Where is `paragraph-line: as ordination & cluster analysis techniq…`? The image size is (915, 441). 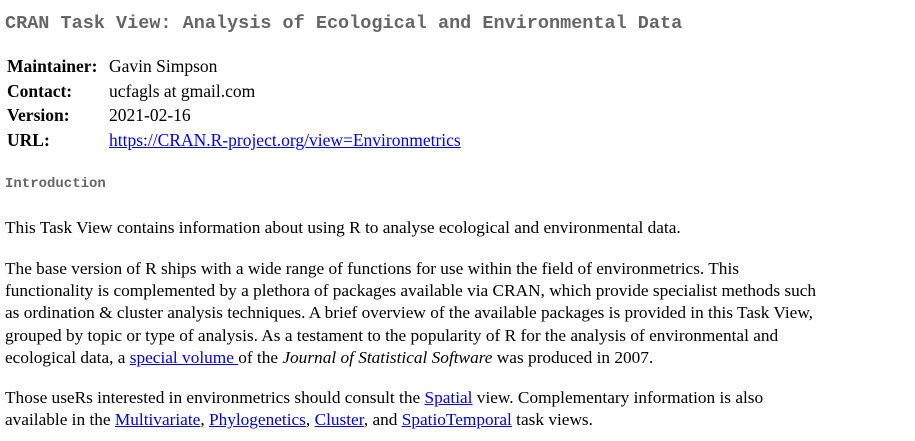
paragraph-line: as ordination & cluster analysis techniq… is located at coordinates (409, 313).